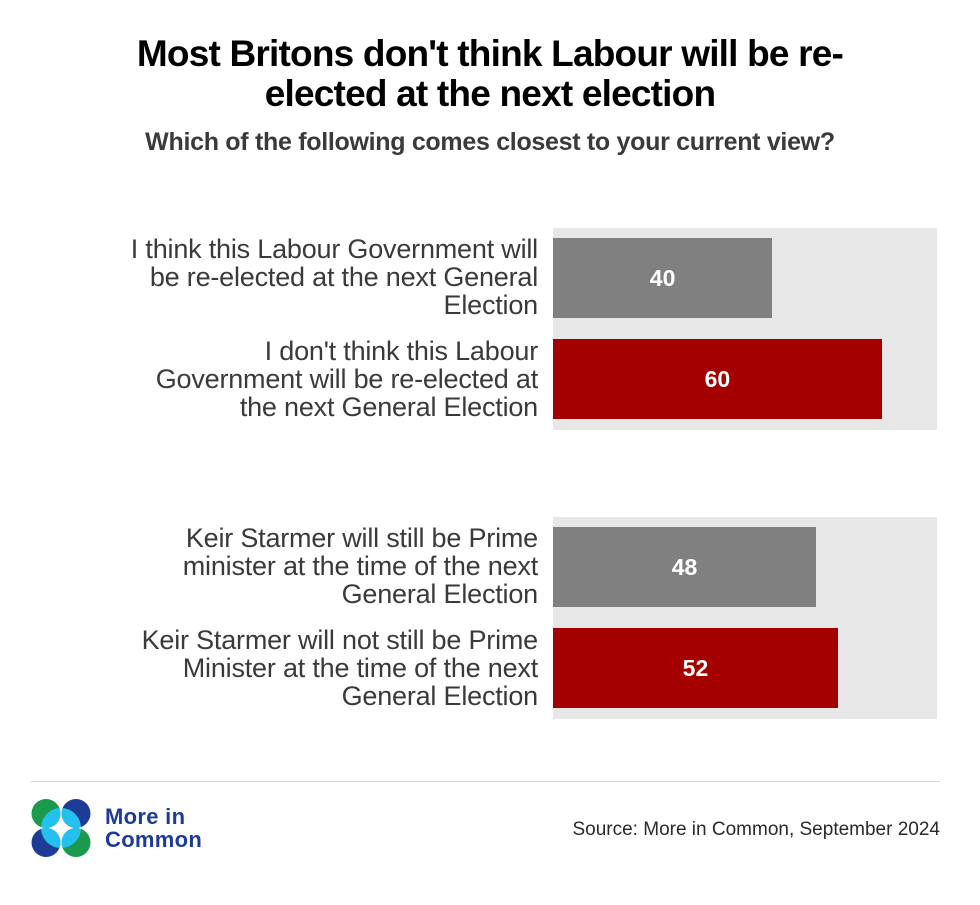  I want to click on bar-reelected: 40, so click(663, 278).